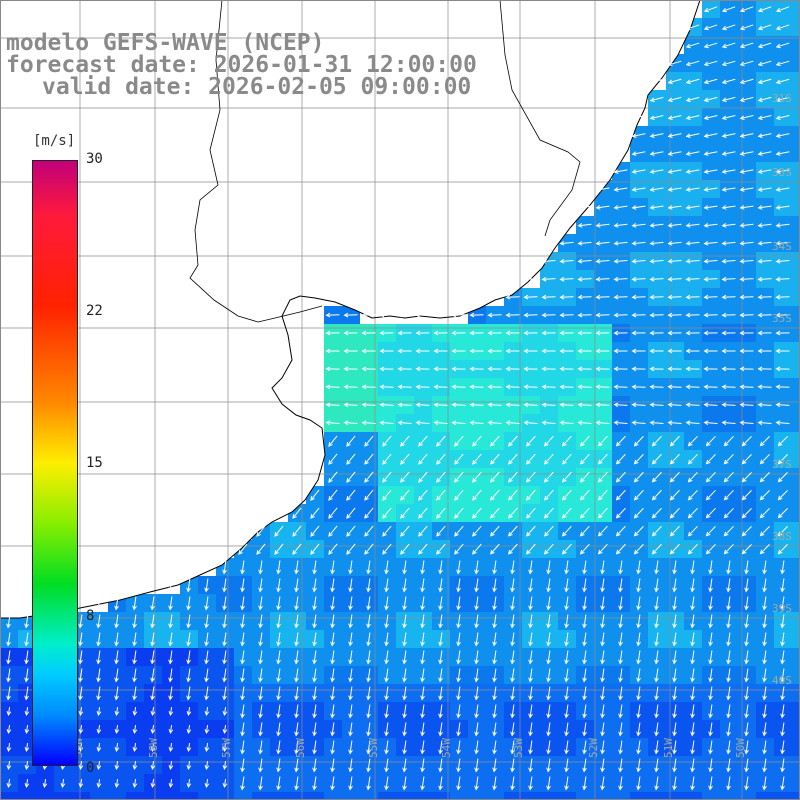 This screenshot has height=800, width=800. I want to click on longitude-label: 56W, so click(300, 748).